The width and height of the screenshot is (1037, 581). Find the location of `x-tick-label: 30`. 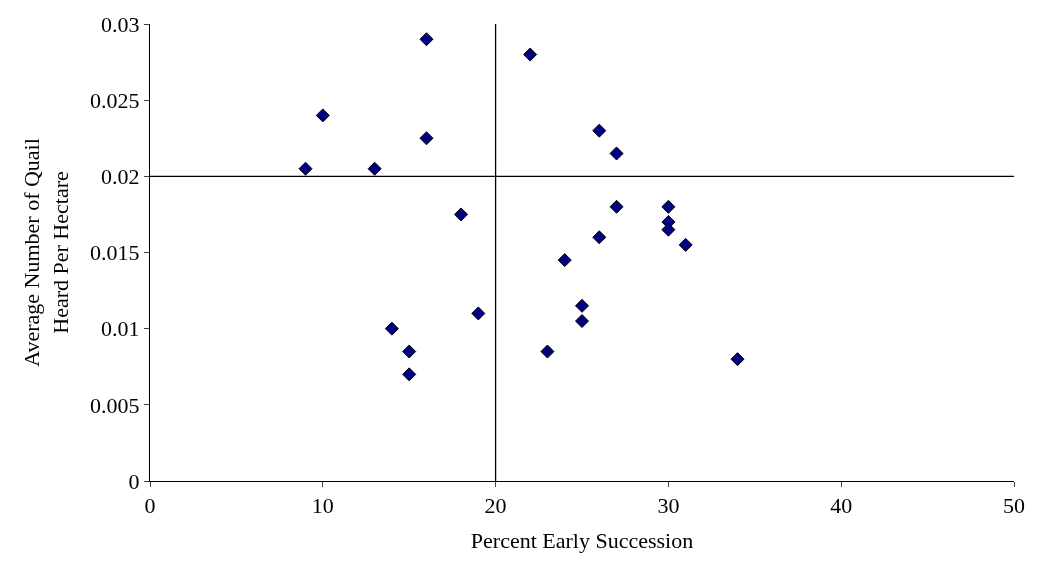

x-tick-label: 30 is located at coordinates (668, 506).